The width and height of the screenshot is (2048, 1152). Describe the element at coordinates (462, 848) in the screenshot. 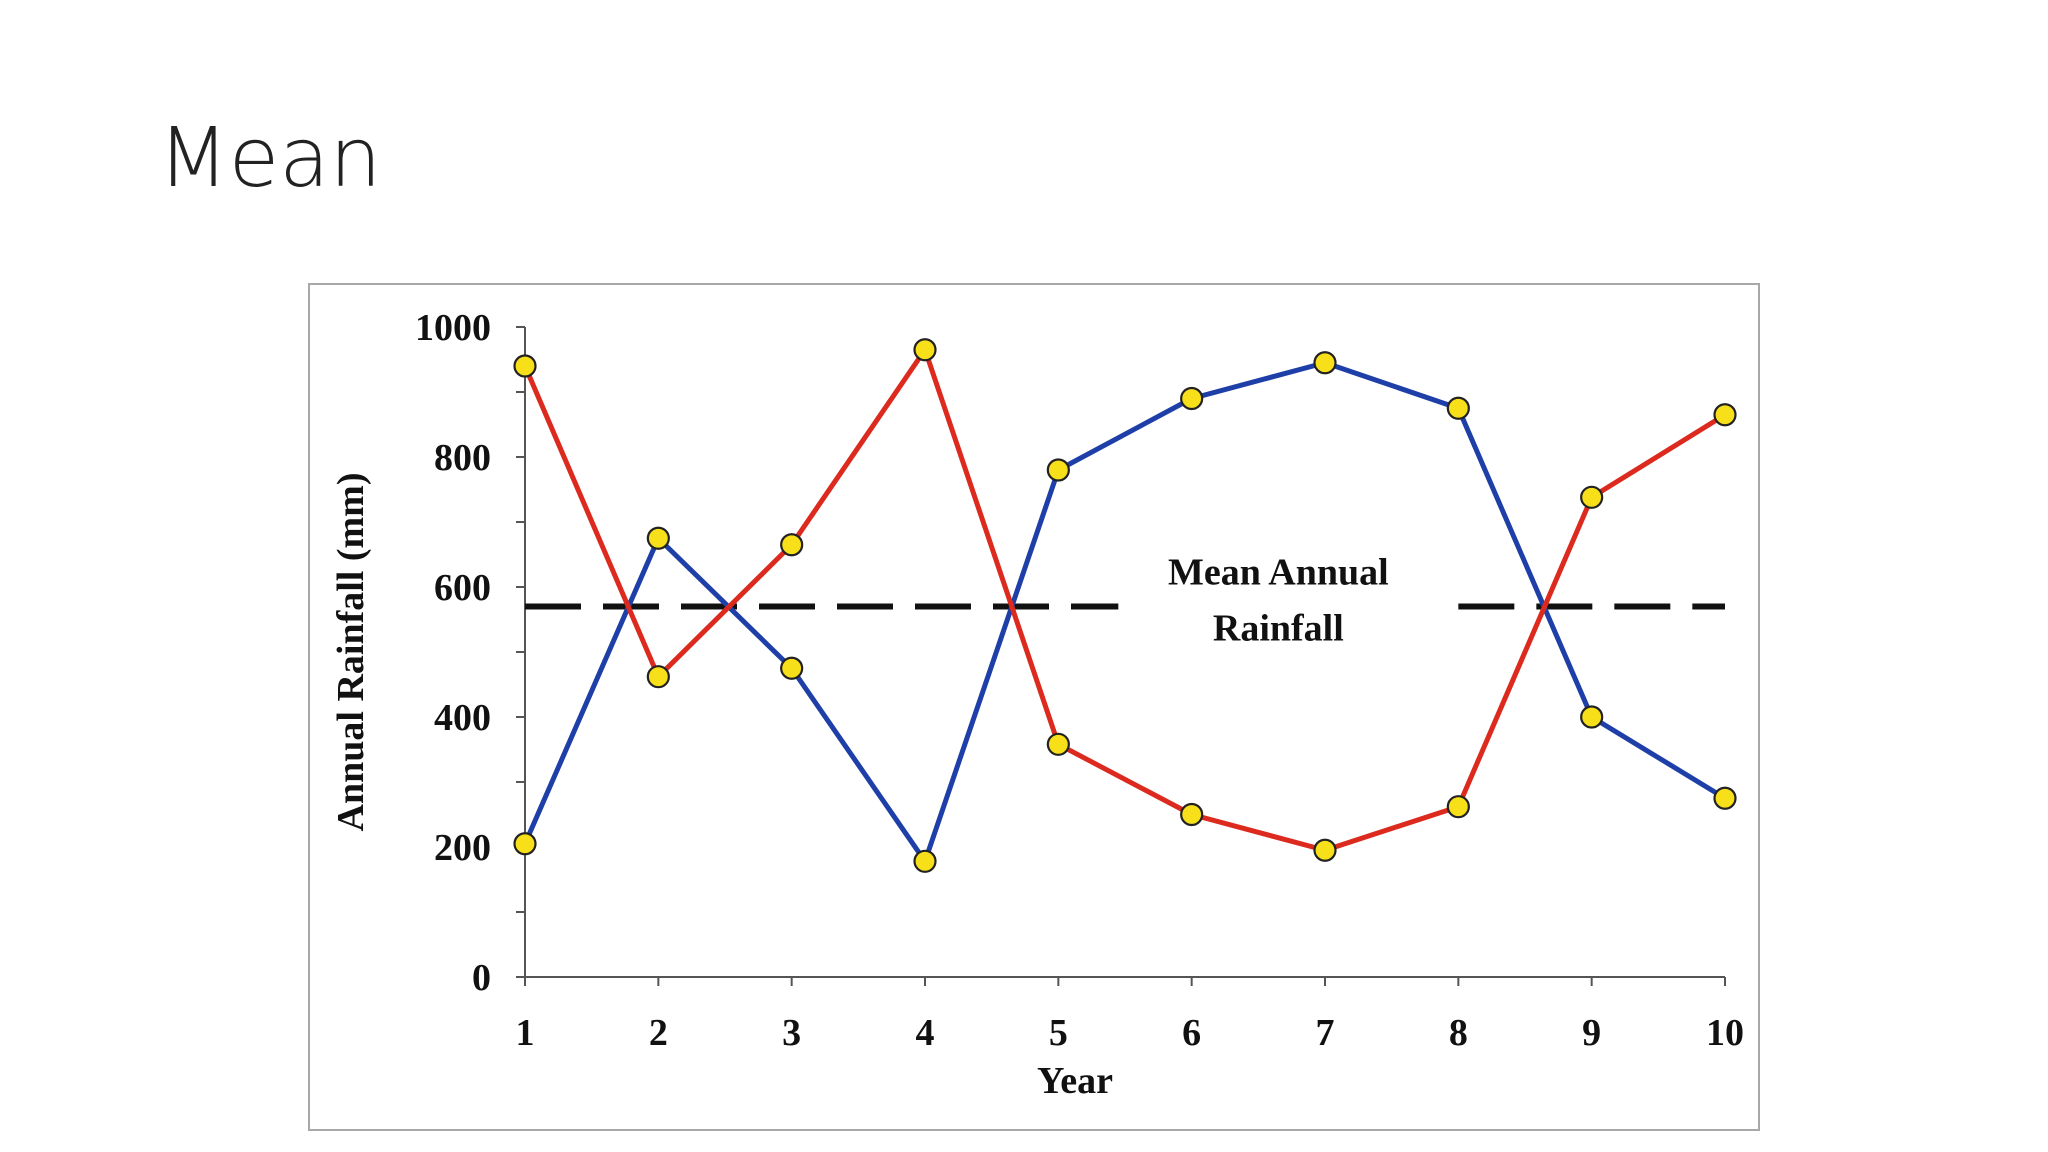

I see `y-tick-label: 200` at that location.